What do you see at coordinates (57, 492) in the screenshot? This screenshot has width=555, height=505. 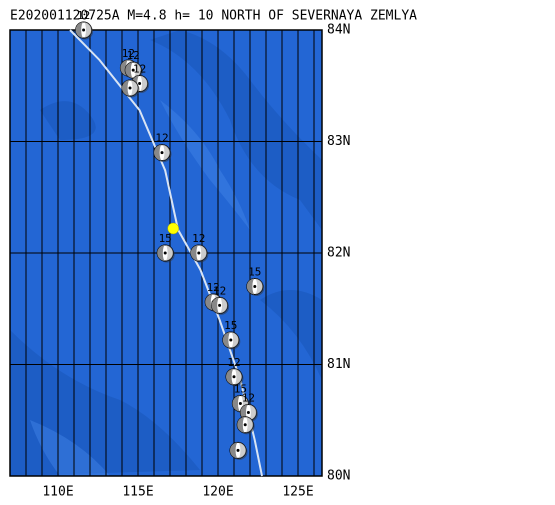 I see `x-tick-label: 110E` at bounding box center [57, 492].